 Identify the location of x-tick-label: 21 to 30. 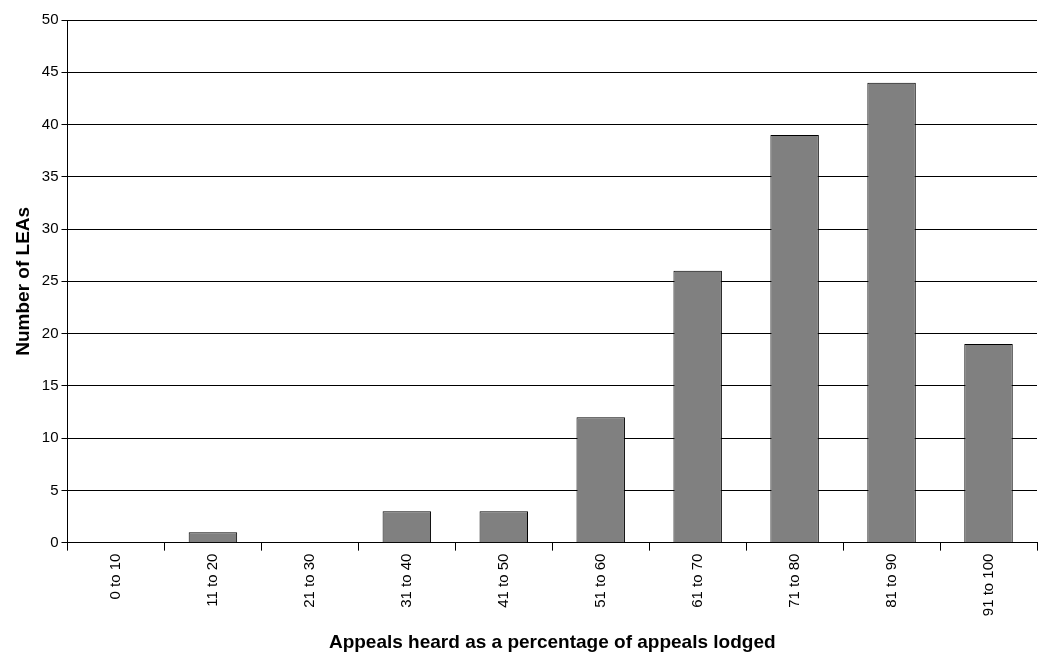
(308, 580).